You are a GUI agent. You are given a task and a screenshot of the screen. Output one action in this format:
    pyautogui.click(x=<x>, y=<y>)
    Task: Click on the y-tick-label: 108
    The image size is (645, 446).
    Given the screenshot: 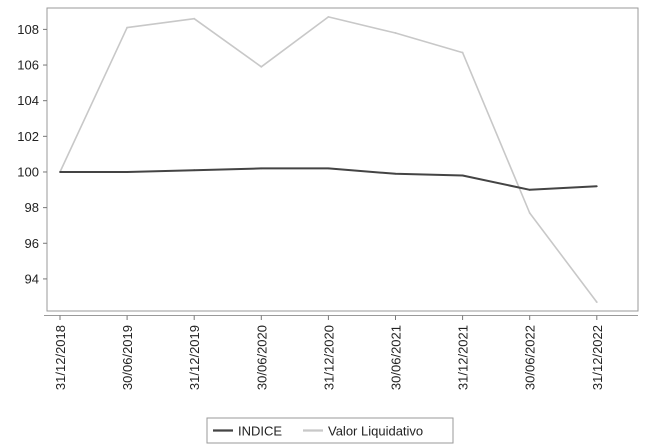 What is the action you would take?
    pyautogui.click(x=28, y=29)
    